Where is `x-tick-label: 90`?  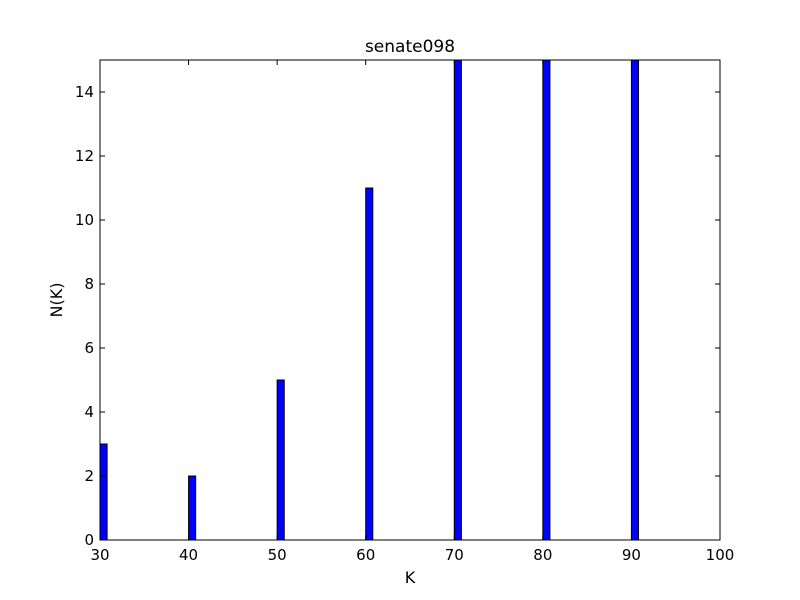
x-tick-label: 90 is located at coordinates (631, 555).